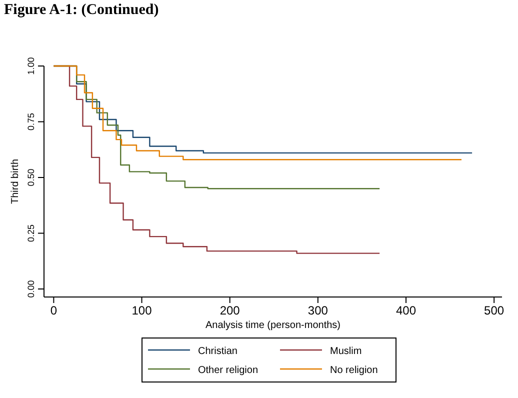 This screenshot has width=518, height=398. Describe the element at coordinates (228, 370) in the screenshot. I see `legend-label: Other religion` at that location.